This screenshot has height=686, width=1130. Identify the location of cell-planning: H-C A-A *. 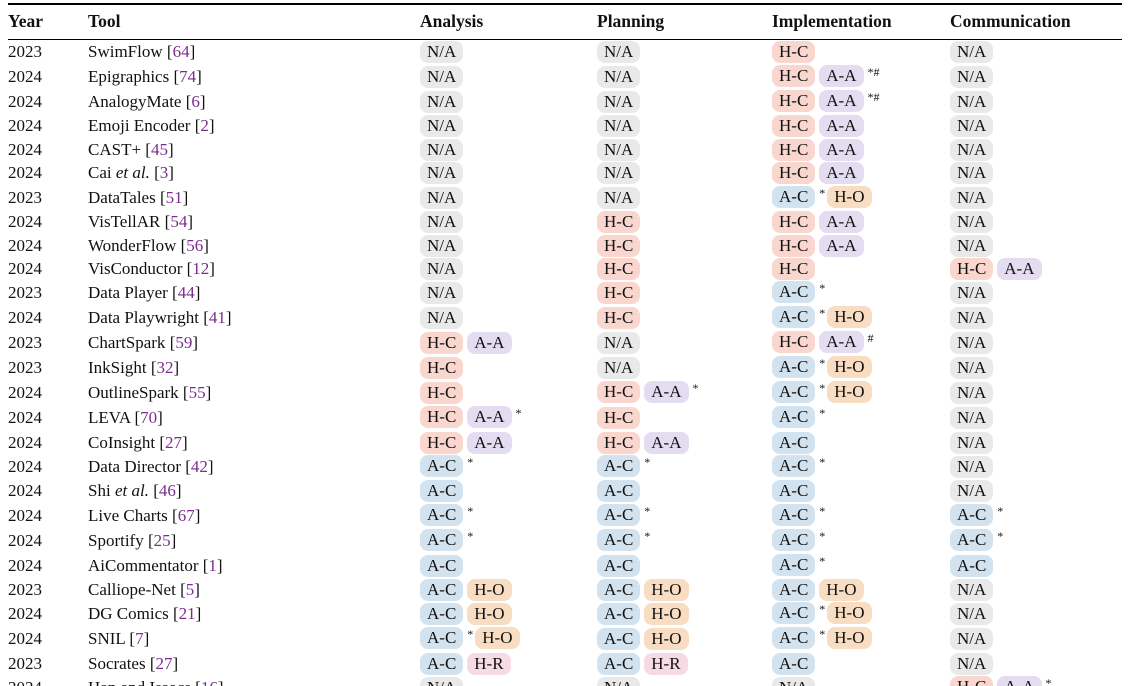
(684, 392).